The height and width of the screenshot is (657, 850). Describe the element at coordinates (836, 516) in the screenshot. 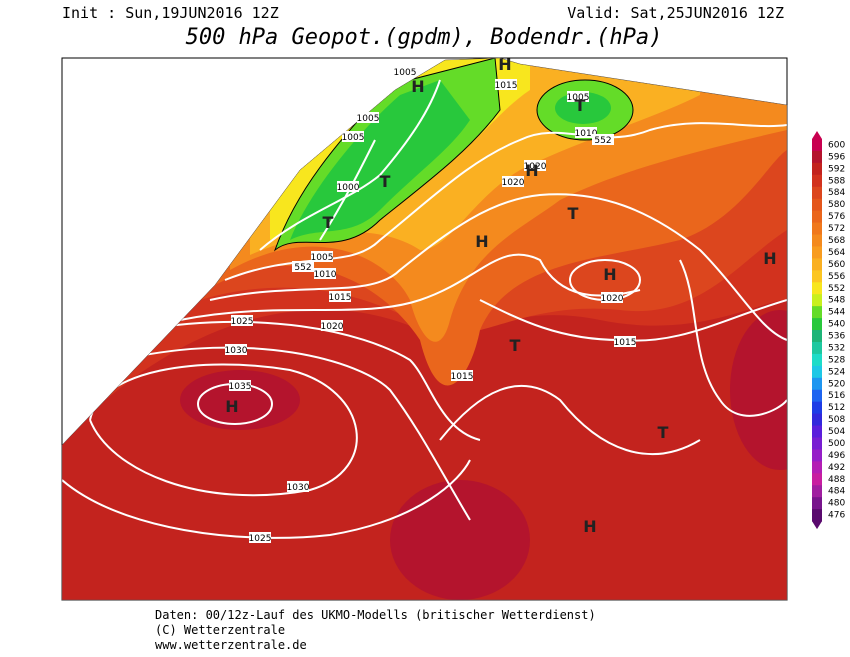

I see `colorbar-label: 476` at that location.